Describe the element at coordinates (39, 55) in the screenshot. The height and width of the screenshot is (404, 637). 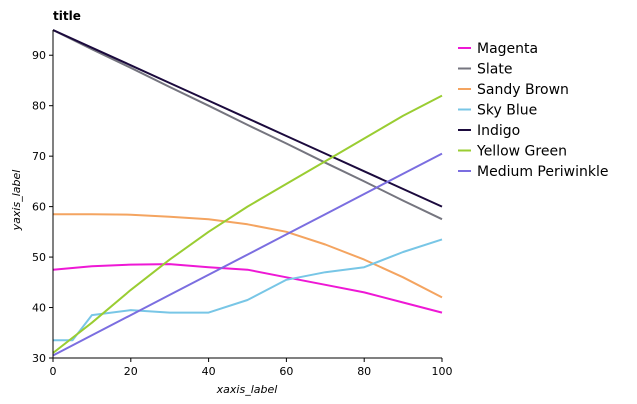
I see `y-tick-label: 90` at that location.